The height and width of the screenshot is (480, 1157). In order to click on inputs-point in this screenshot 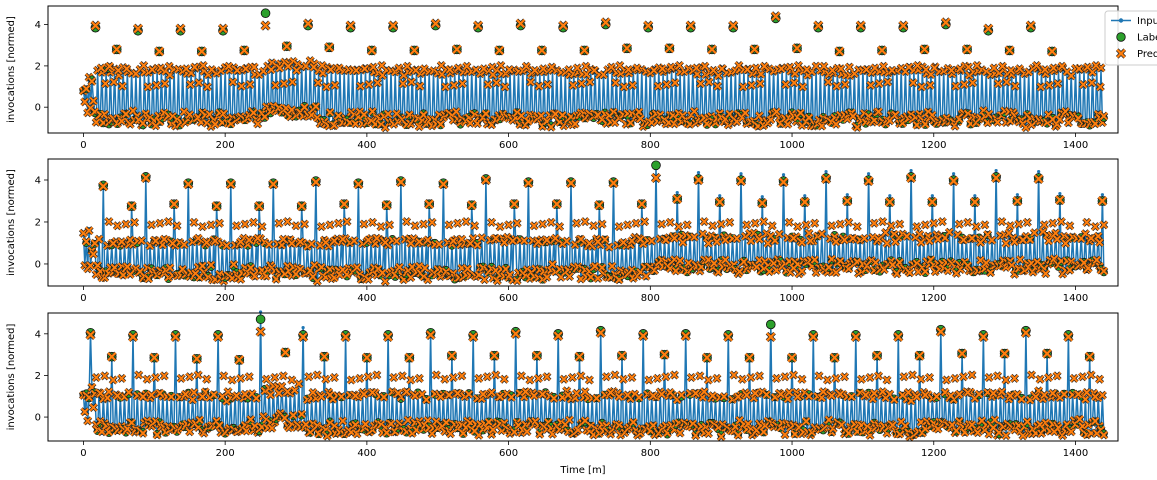, I will do `click(698, 173)`.